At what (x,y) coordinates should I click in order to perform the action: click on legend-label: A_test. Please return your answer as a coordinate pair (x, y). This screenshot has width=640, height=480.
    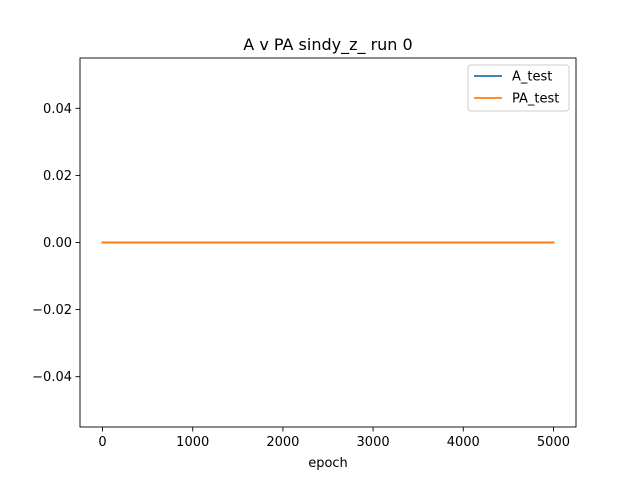
    Looking at the image, I should click on (532, 77).